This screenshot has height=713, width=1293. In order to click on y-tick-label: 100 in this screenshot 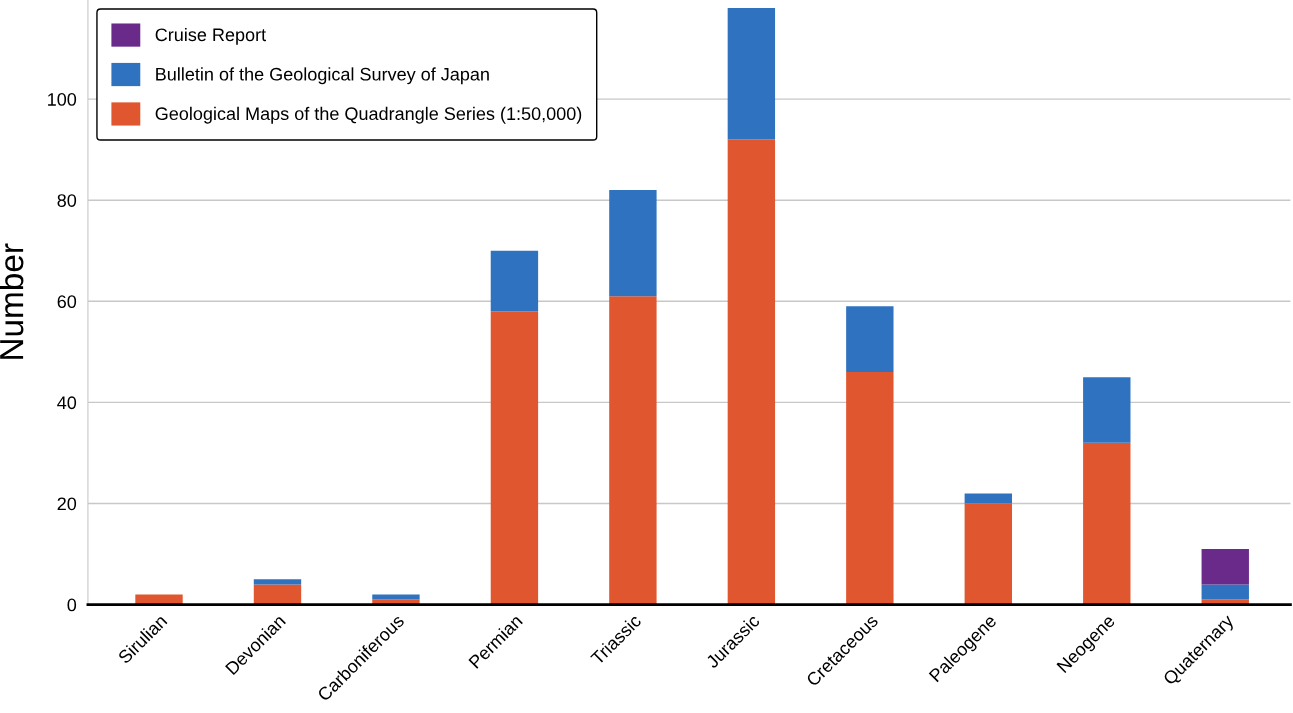, I will do `click(62, 99)`.